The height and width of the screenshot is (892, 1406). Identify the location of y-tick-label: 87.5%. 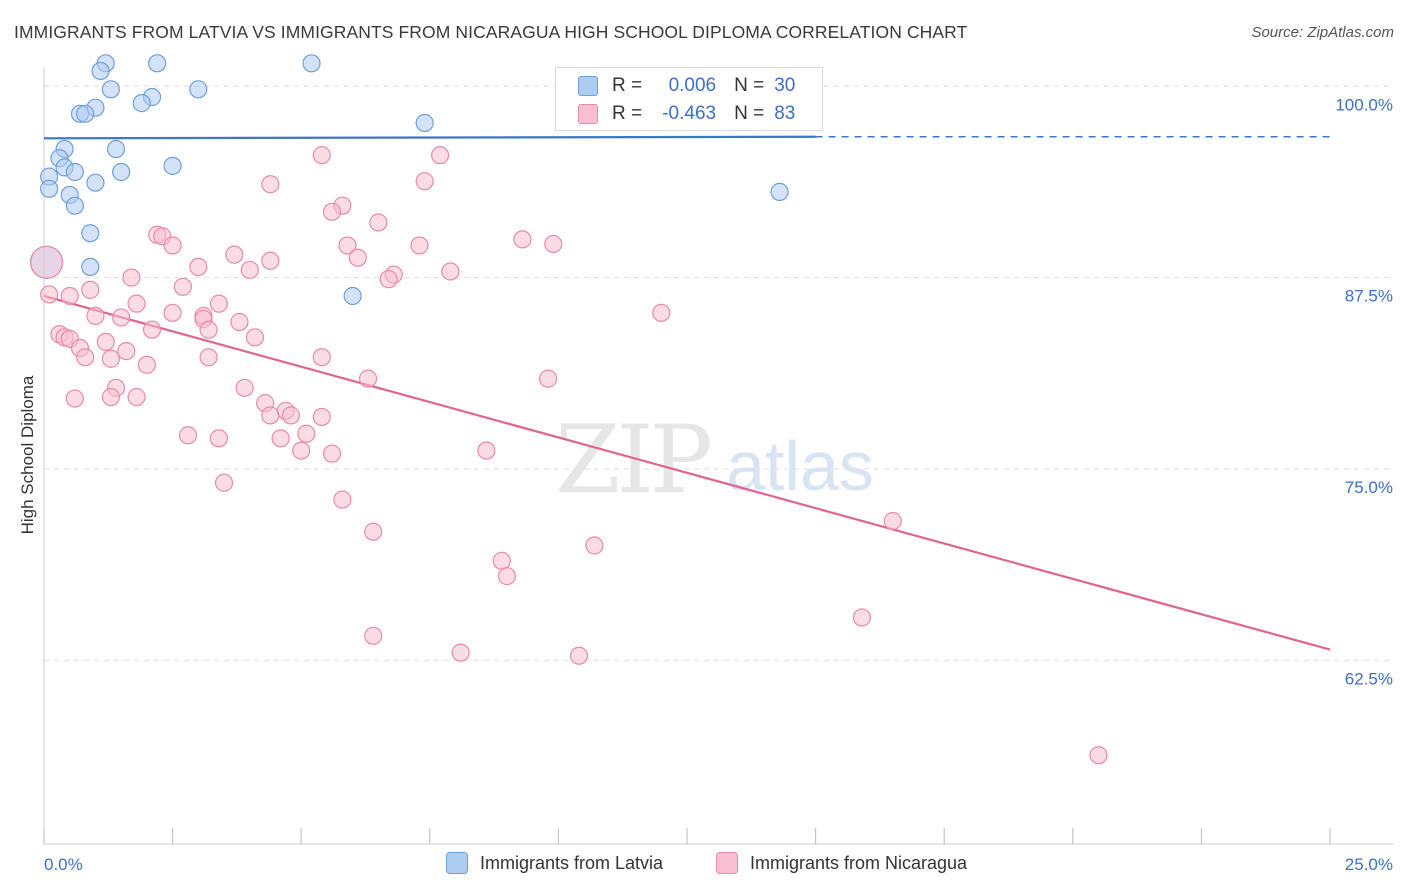
(1369, 296).